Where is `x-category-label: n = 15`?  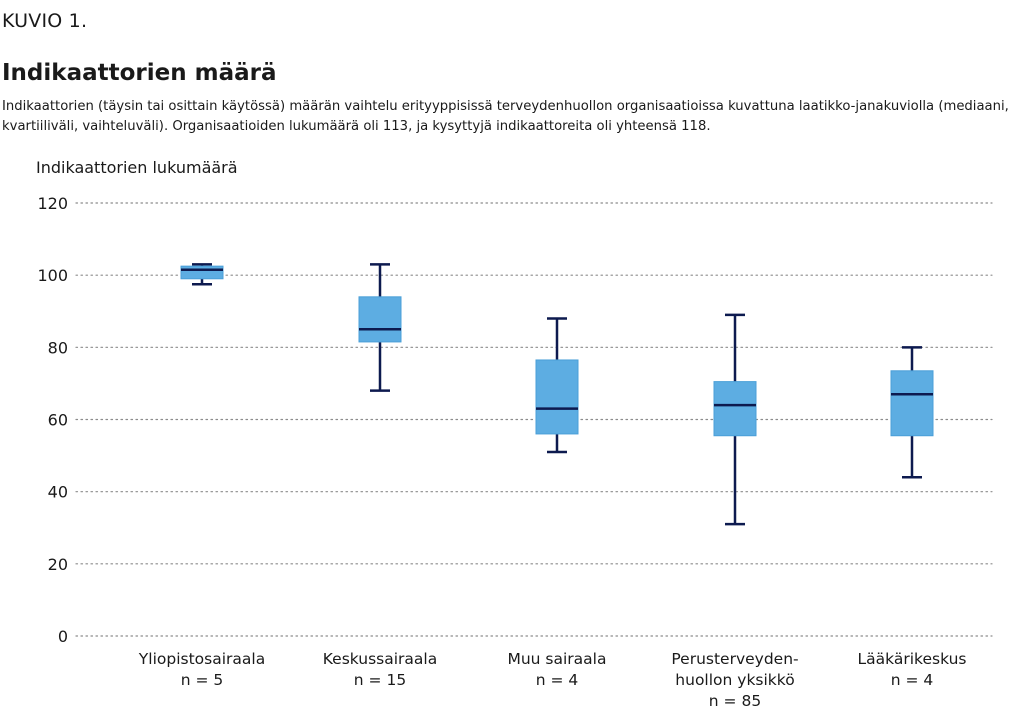
x-category-label: n = 15 is located at coordinates (380, 680).